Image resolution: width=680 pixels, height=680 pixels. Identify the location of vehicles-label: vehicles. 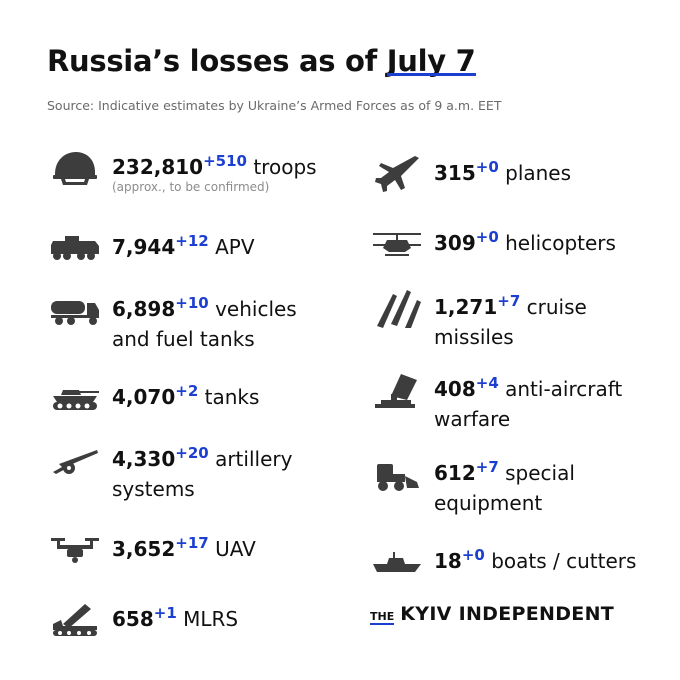
(256, 309).